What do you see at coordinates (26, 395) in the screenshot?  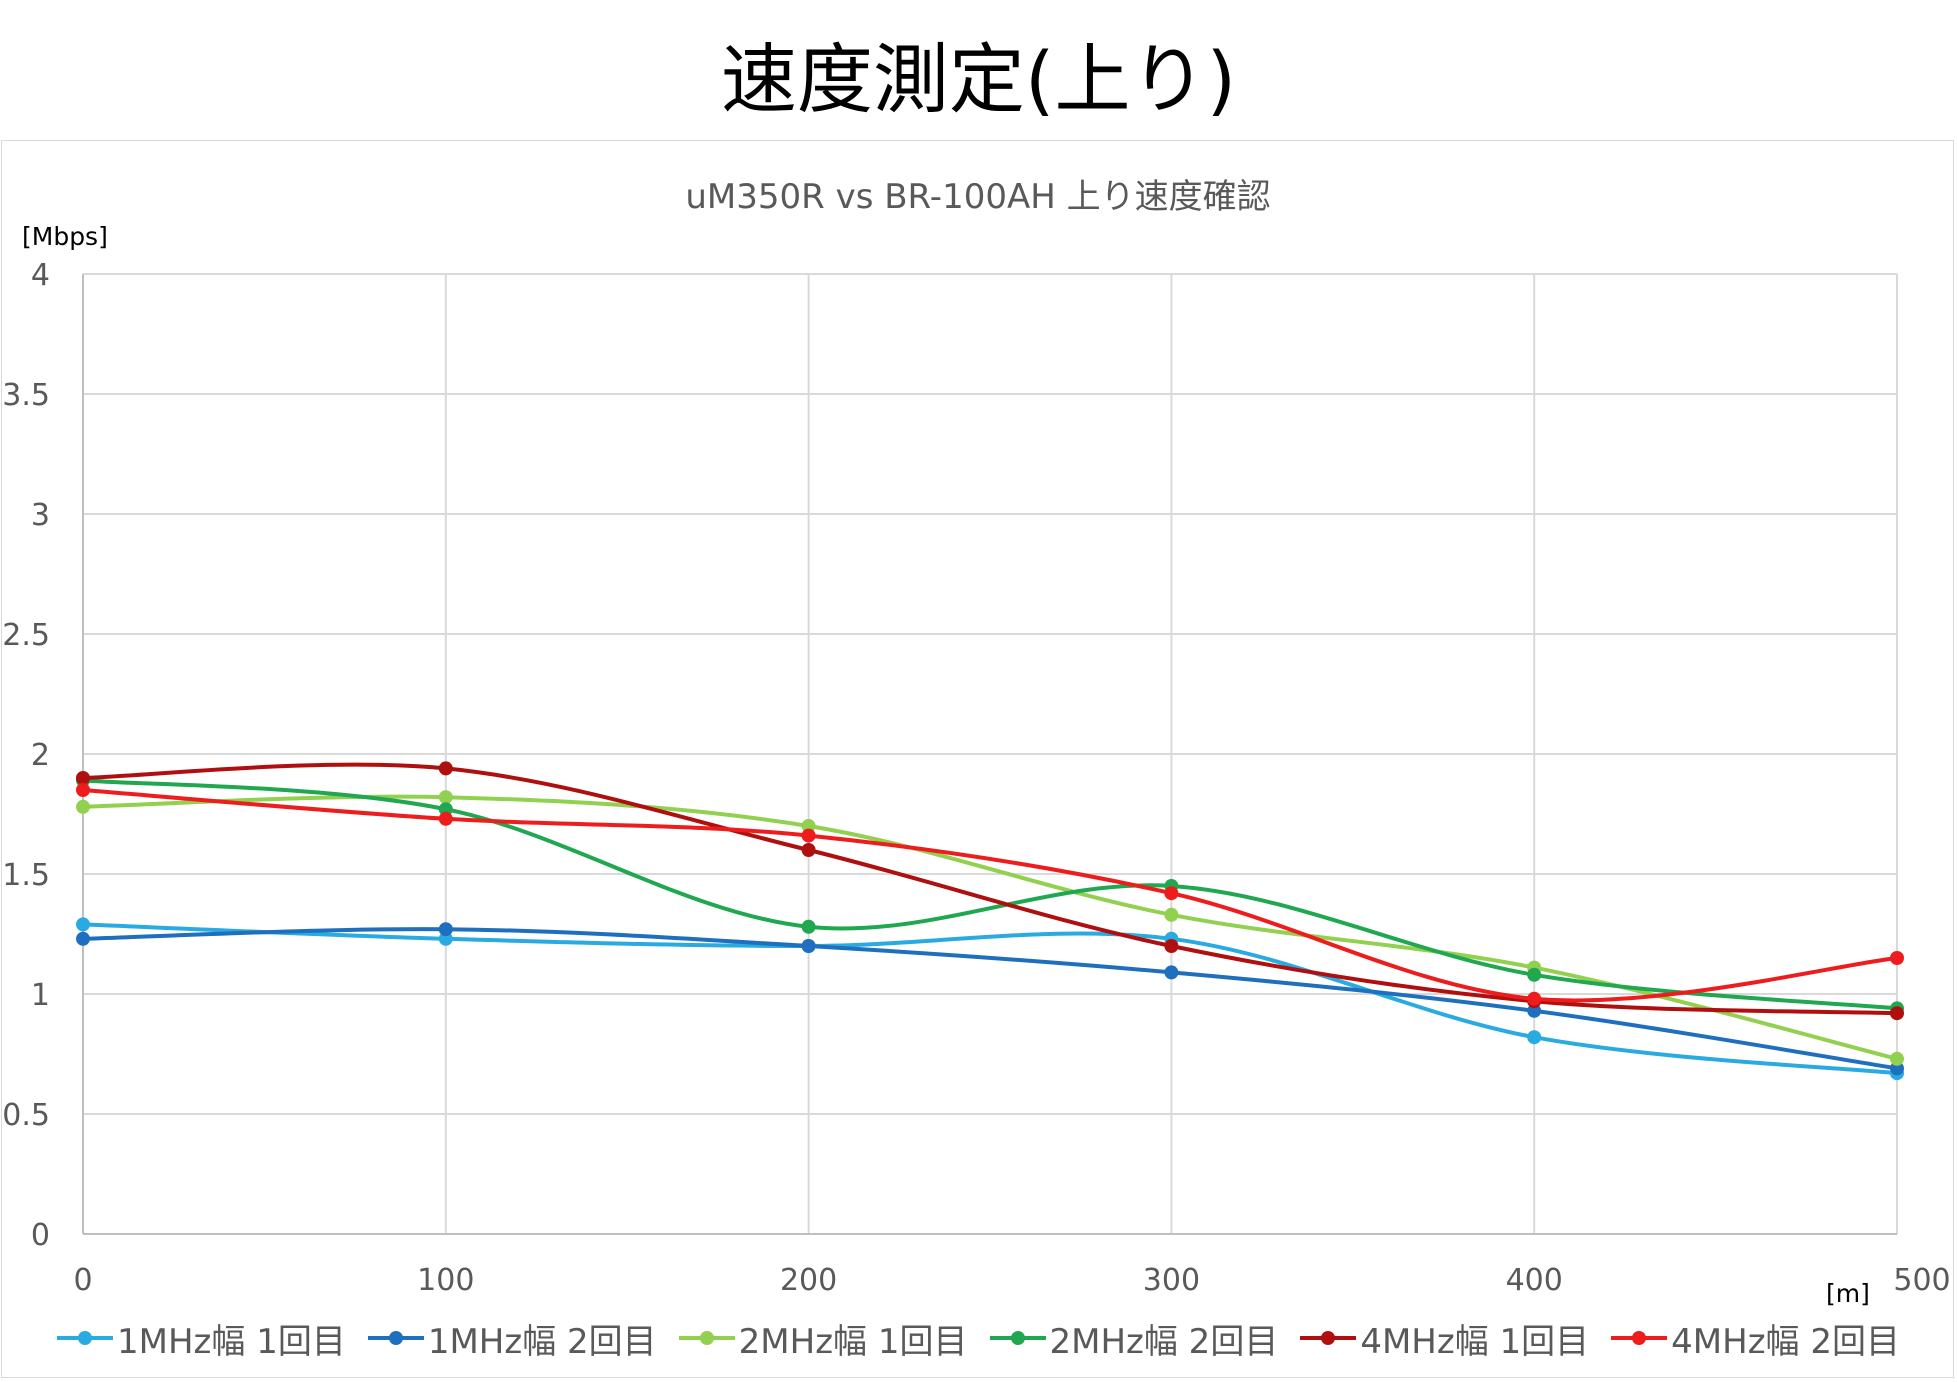 I see `y-tick-label: 3.5` at bounding box center [26, 395].